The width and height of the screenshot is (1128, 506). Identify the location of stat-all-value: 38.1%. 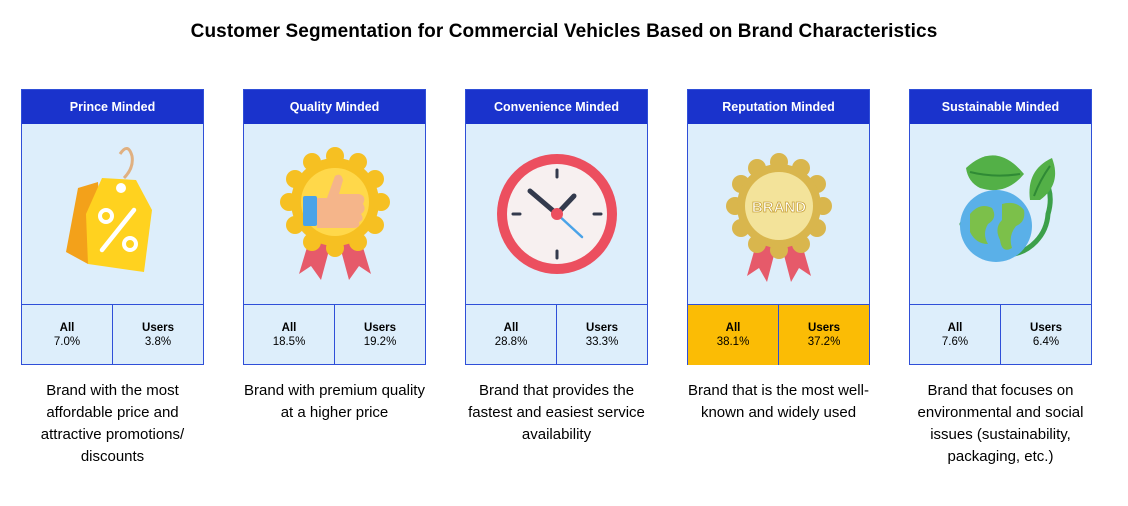
(733, 342).